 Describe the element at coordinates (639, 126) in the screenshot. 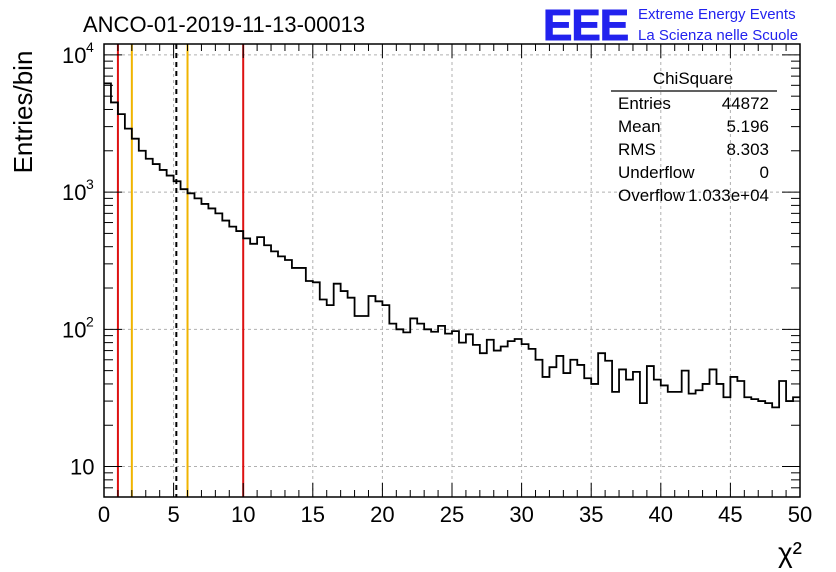

I see `stats-label-mean: Mean` at that location.